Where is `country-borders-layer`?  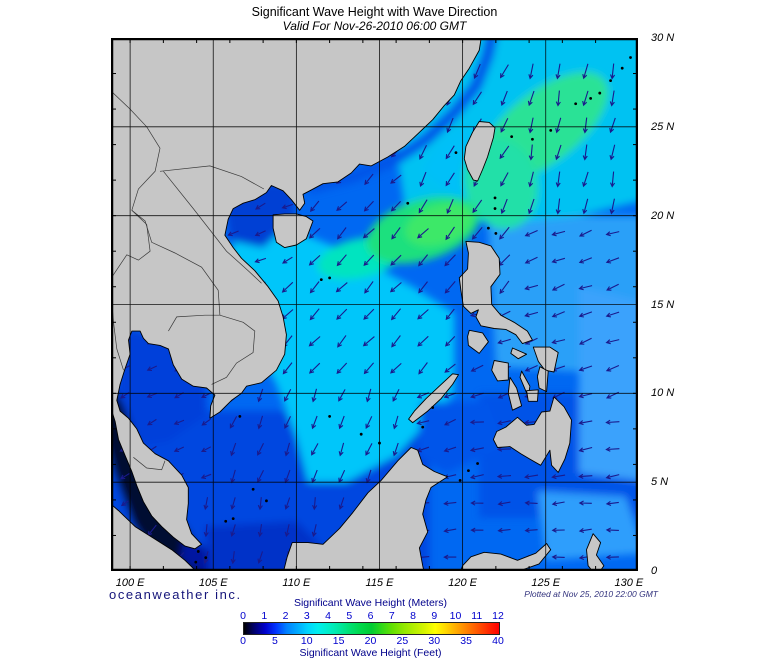 country-borders-layer is located at coordinates (188, 280).